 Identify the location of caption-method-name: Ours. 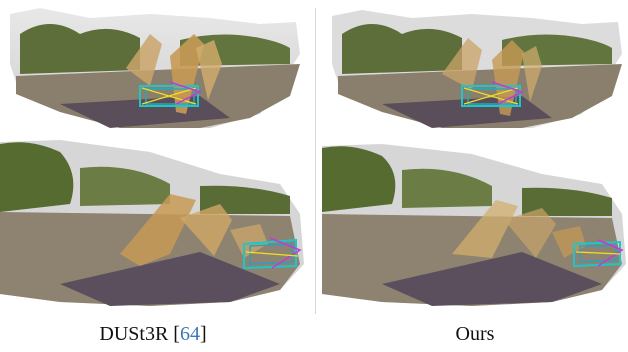
(475, 334).